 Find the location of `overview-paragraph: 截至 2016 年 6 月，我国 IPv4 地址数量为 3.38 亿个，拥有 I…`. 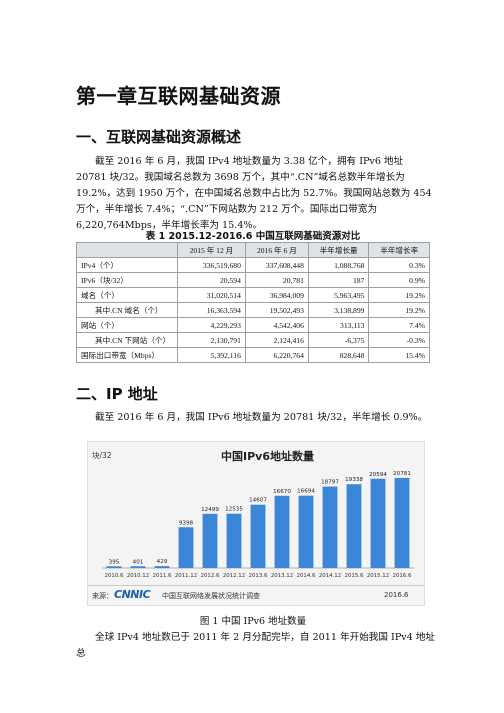

overview-paragraph: 截至 2016 年 6 月，我国 IPv4 地址数量为 3.38 亿个，拥有 I… is located at coordinates (254, 194).